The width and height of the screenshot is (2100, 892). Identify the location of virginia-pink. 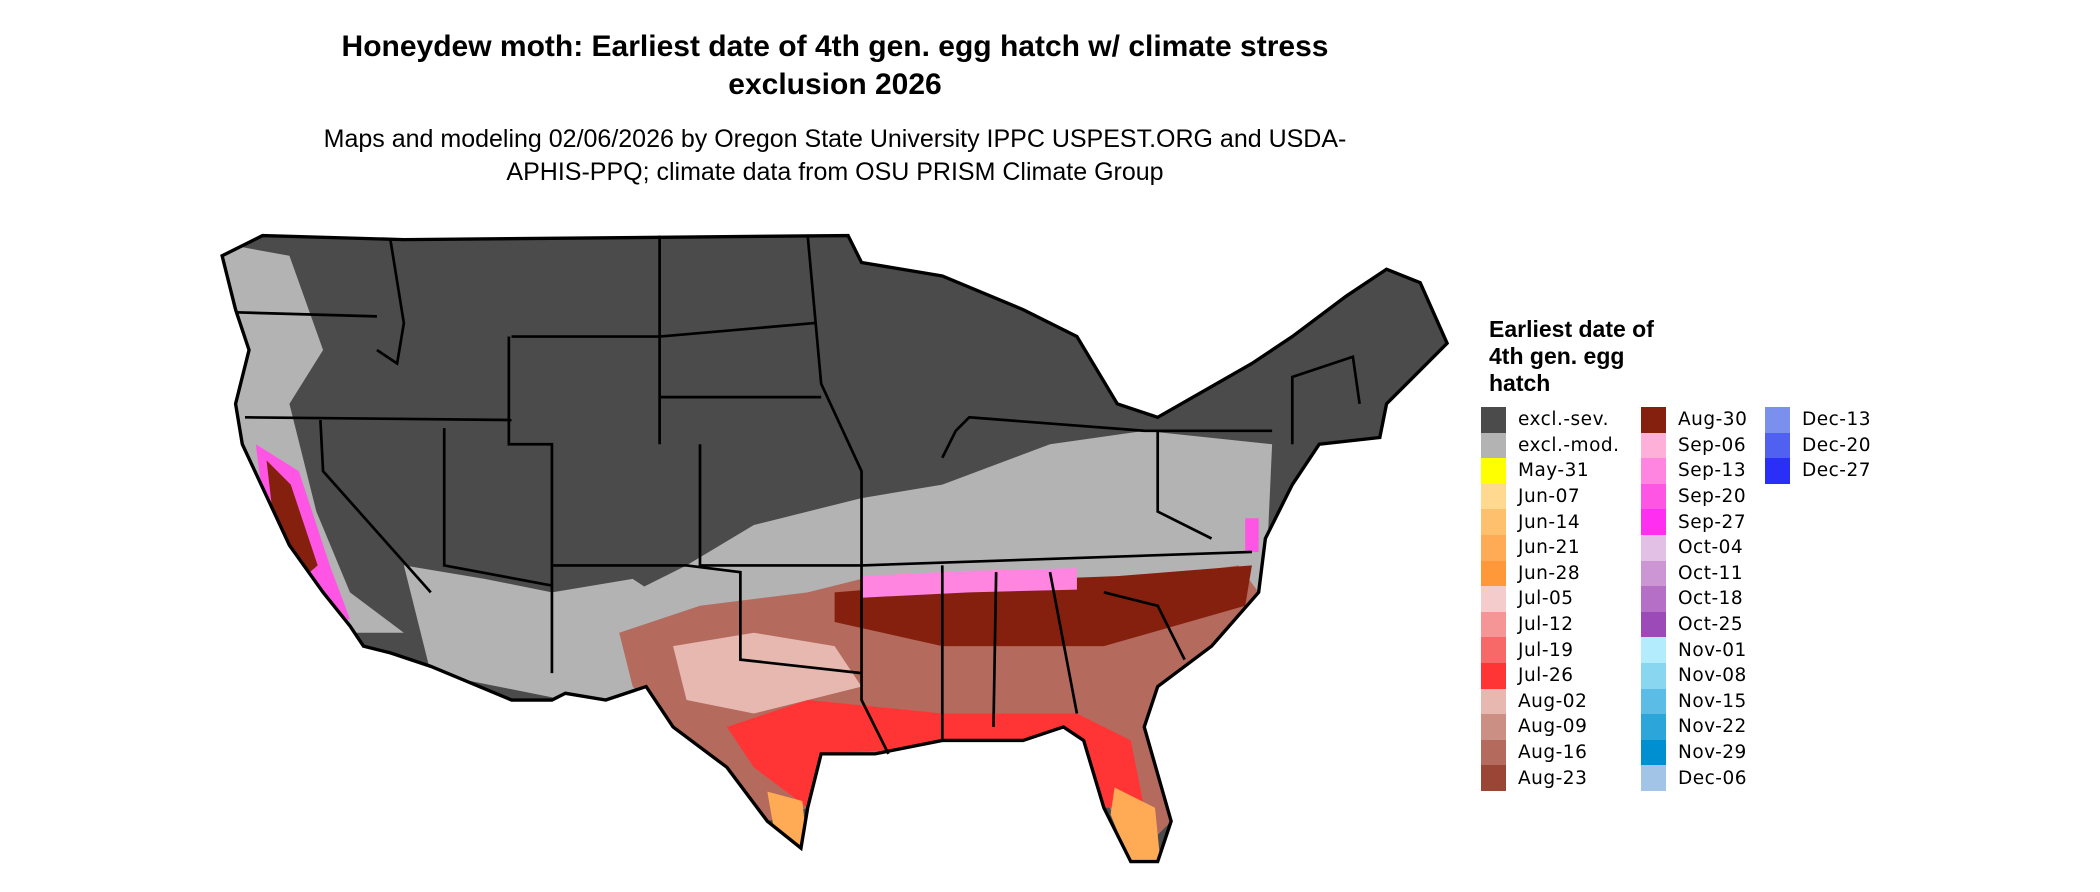
(1252, 535).